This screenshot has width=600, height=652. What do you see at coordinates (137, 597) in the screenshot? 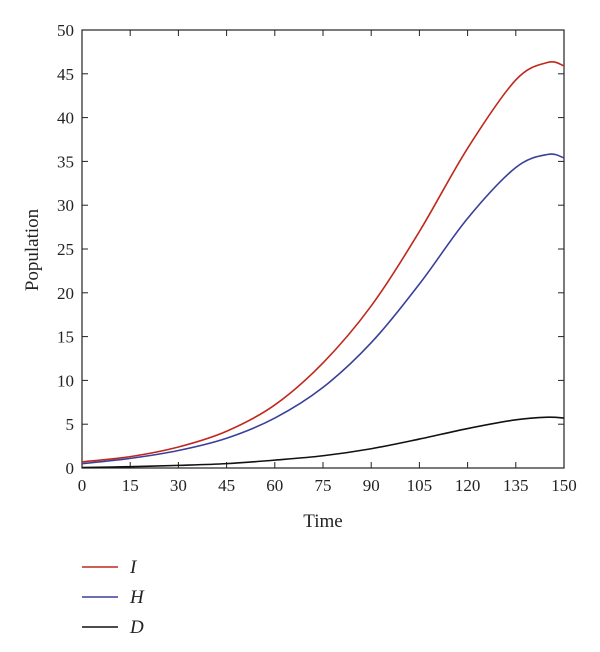
I see `legend-label-H: H` at bounding box center [137, 597].